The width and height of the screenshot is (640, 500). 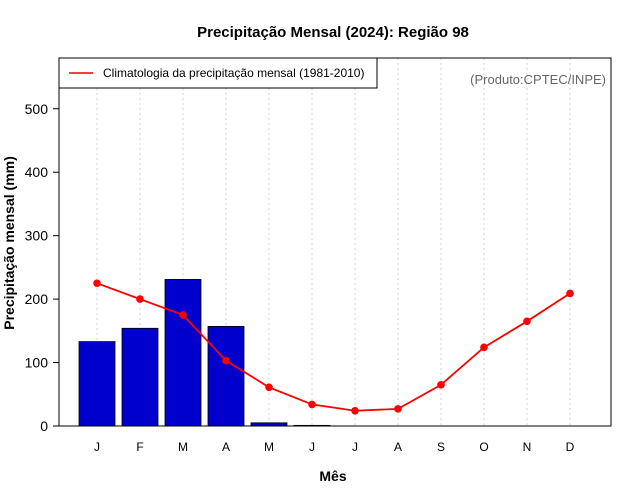 I want to click on x-tick-label: S, so click(x=441, y=447).